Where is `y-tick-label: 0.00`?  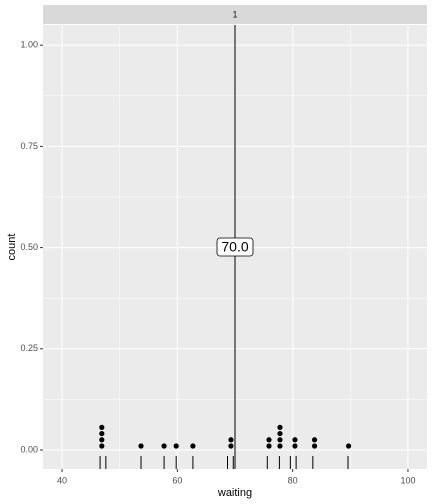 y-tick-label: 0.00 is located at coordinates (29, 449).